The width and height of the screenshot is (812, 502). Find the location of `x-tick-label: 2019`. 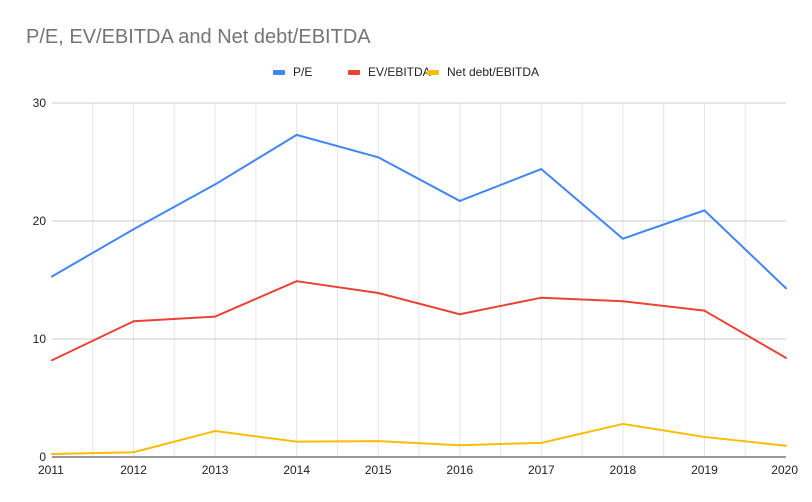

x-tick-label: 2019 is located at coordinates (704, 470).